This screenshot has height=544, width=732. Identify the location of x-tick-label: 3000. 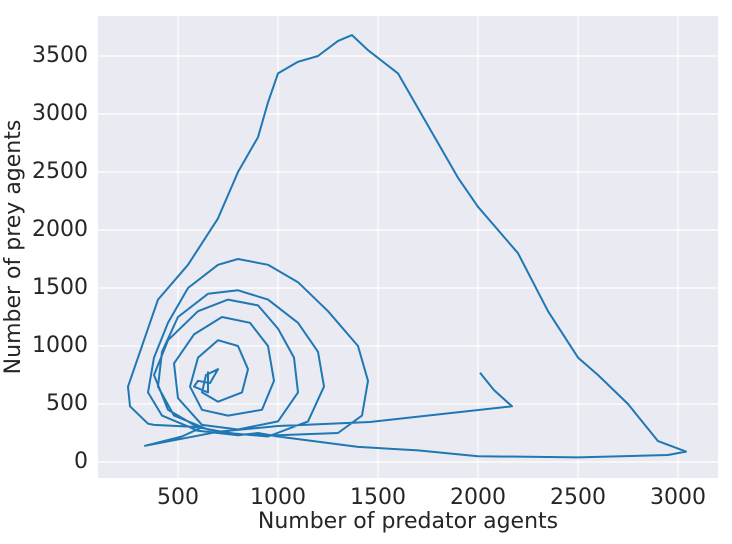
(678, 497).